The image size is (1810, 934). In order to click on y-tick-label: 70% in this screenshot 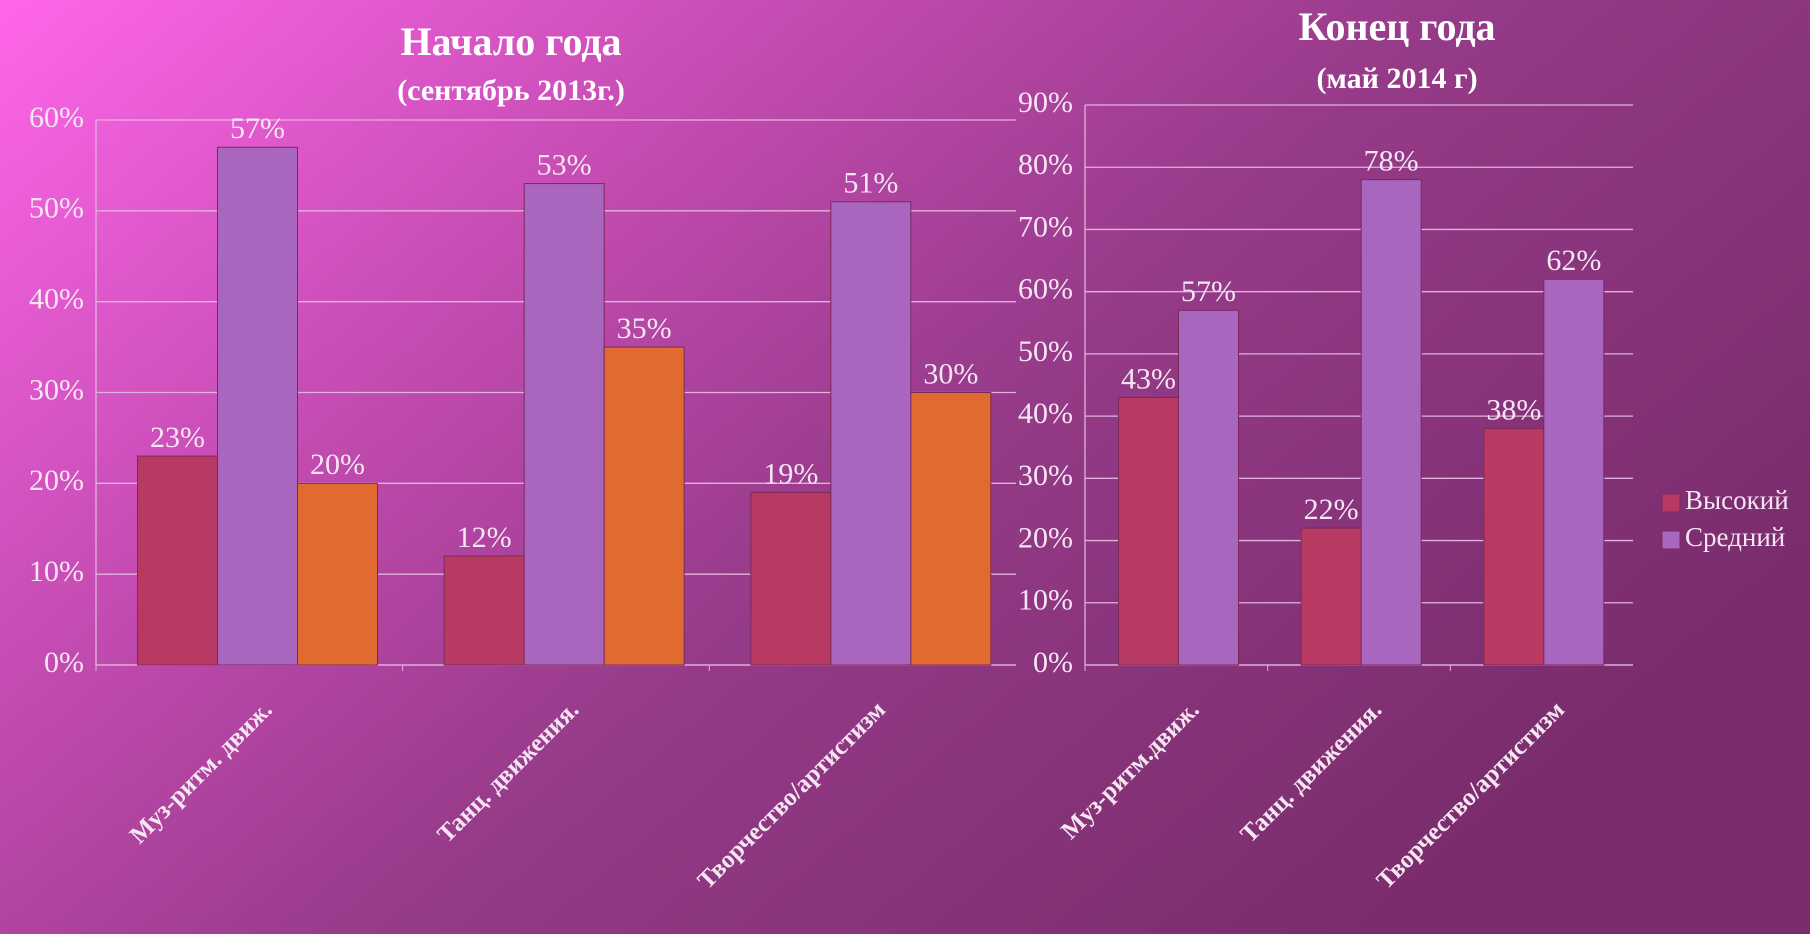, I will do `click(1045, 226)`.